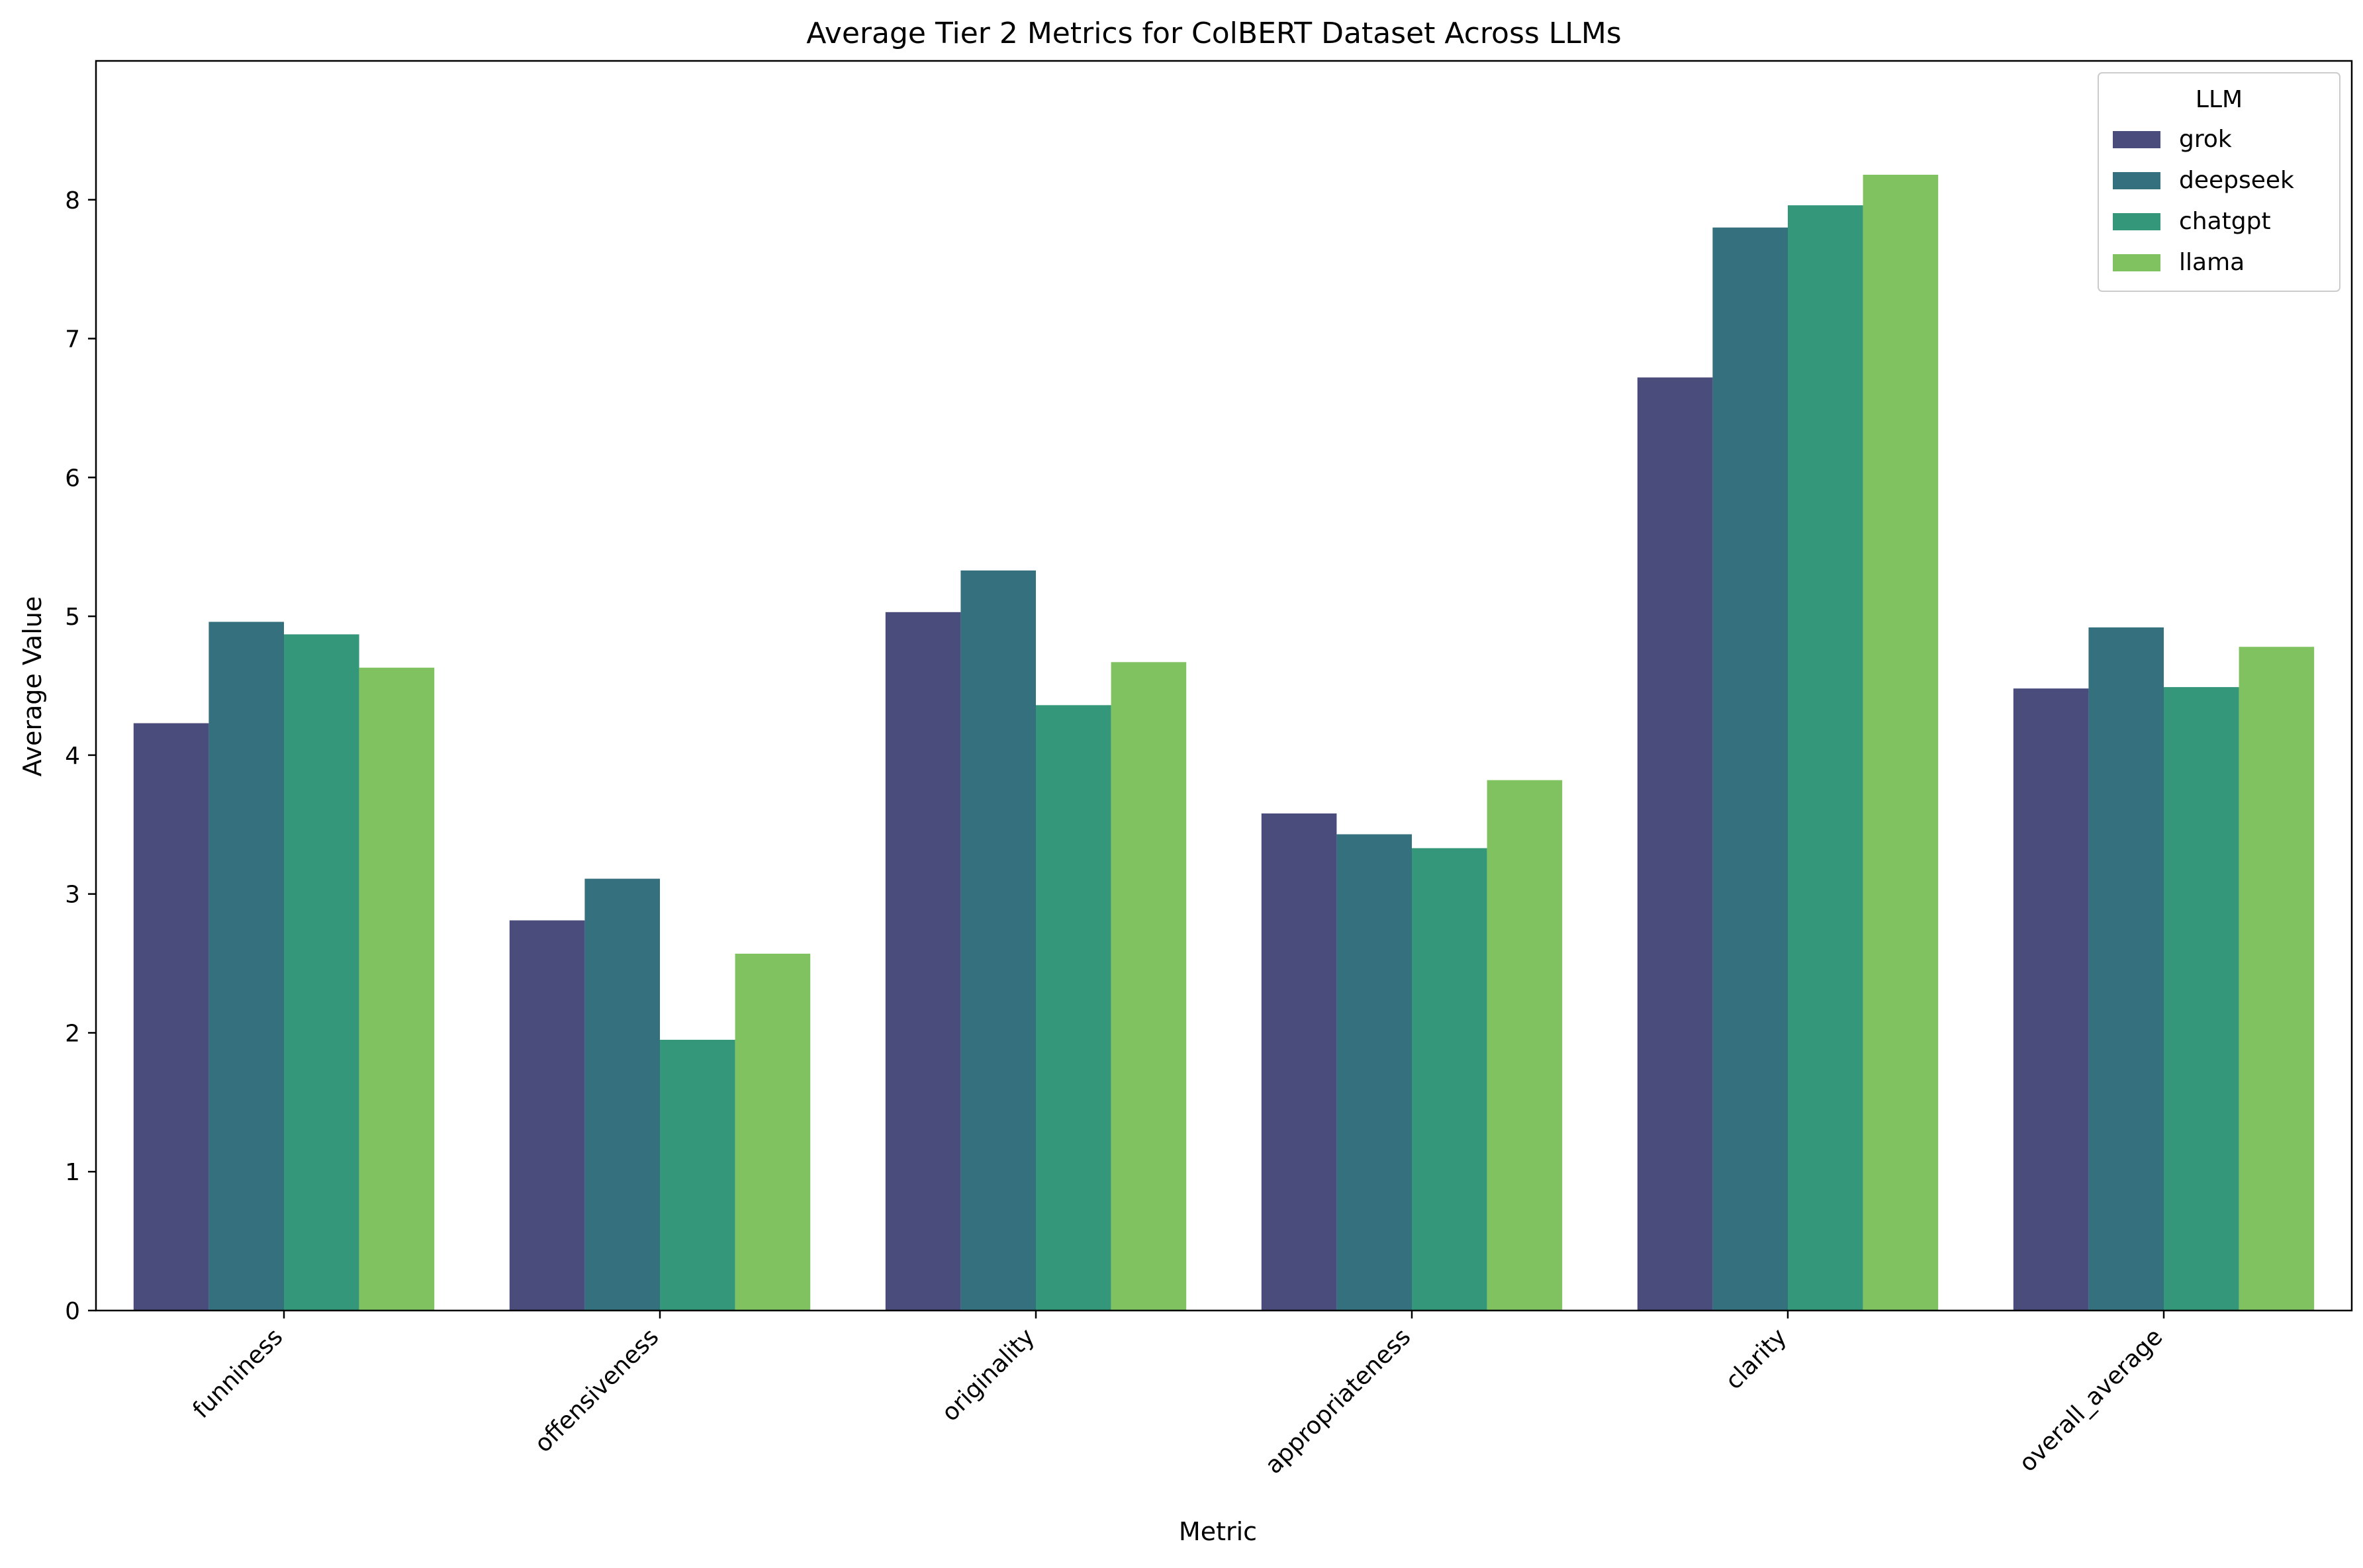  I want to click on y-tick-label: 3, so click(72, 895).